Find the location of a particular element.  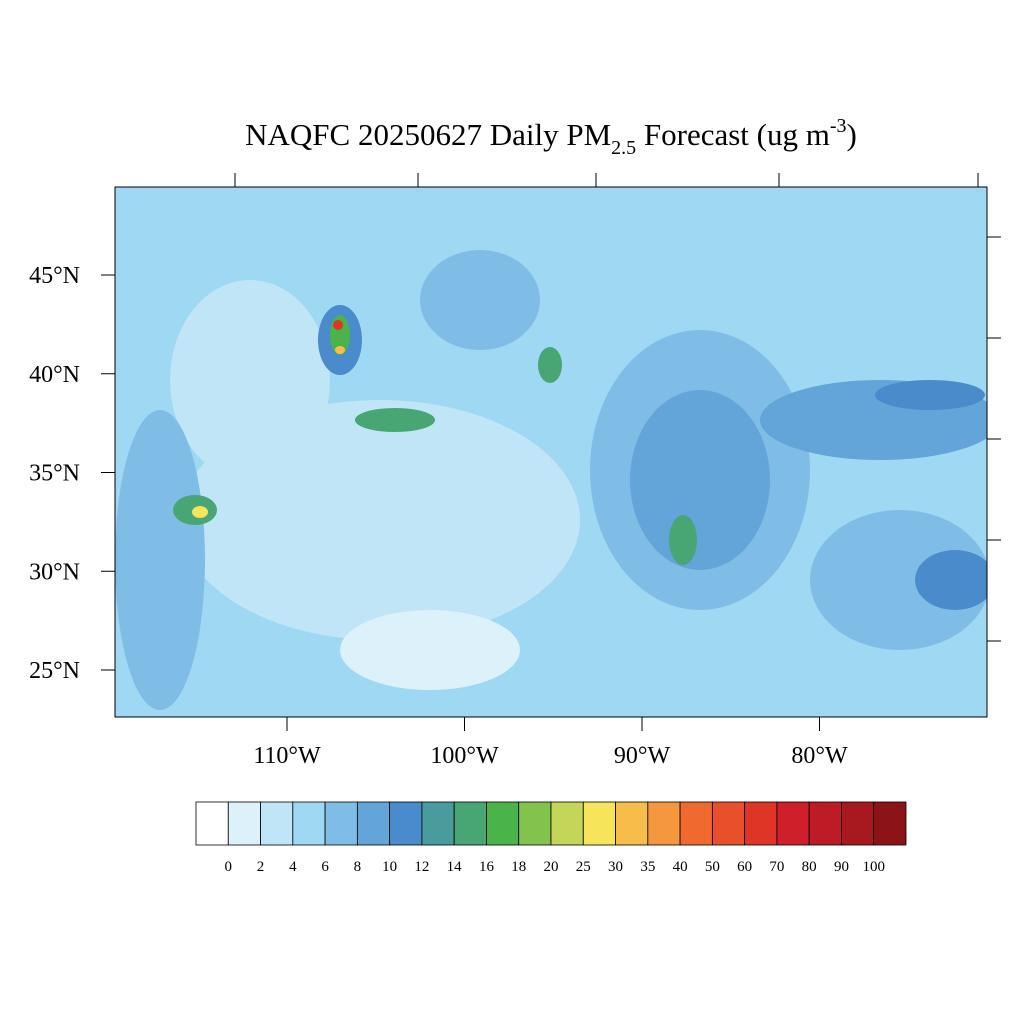

lat-label: 35°N is located at coordinates (54, 474).